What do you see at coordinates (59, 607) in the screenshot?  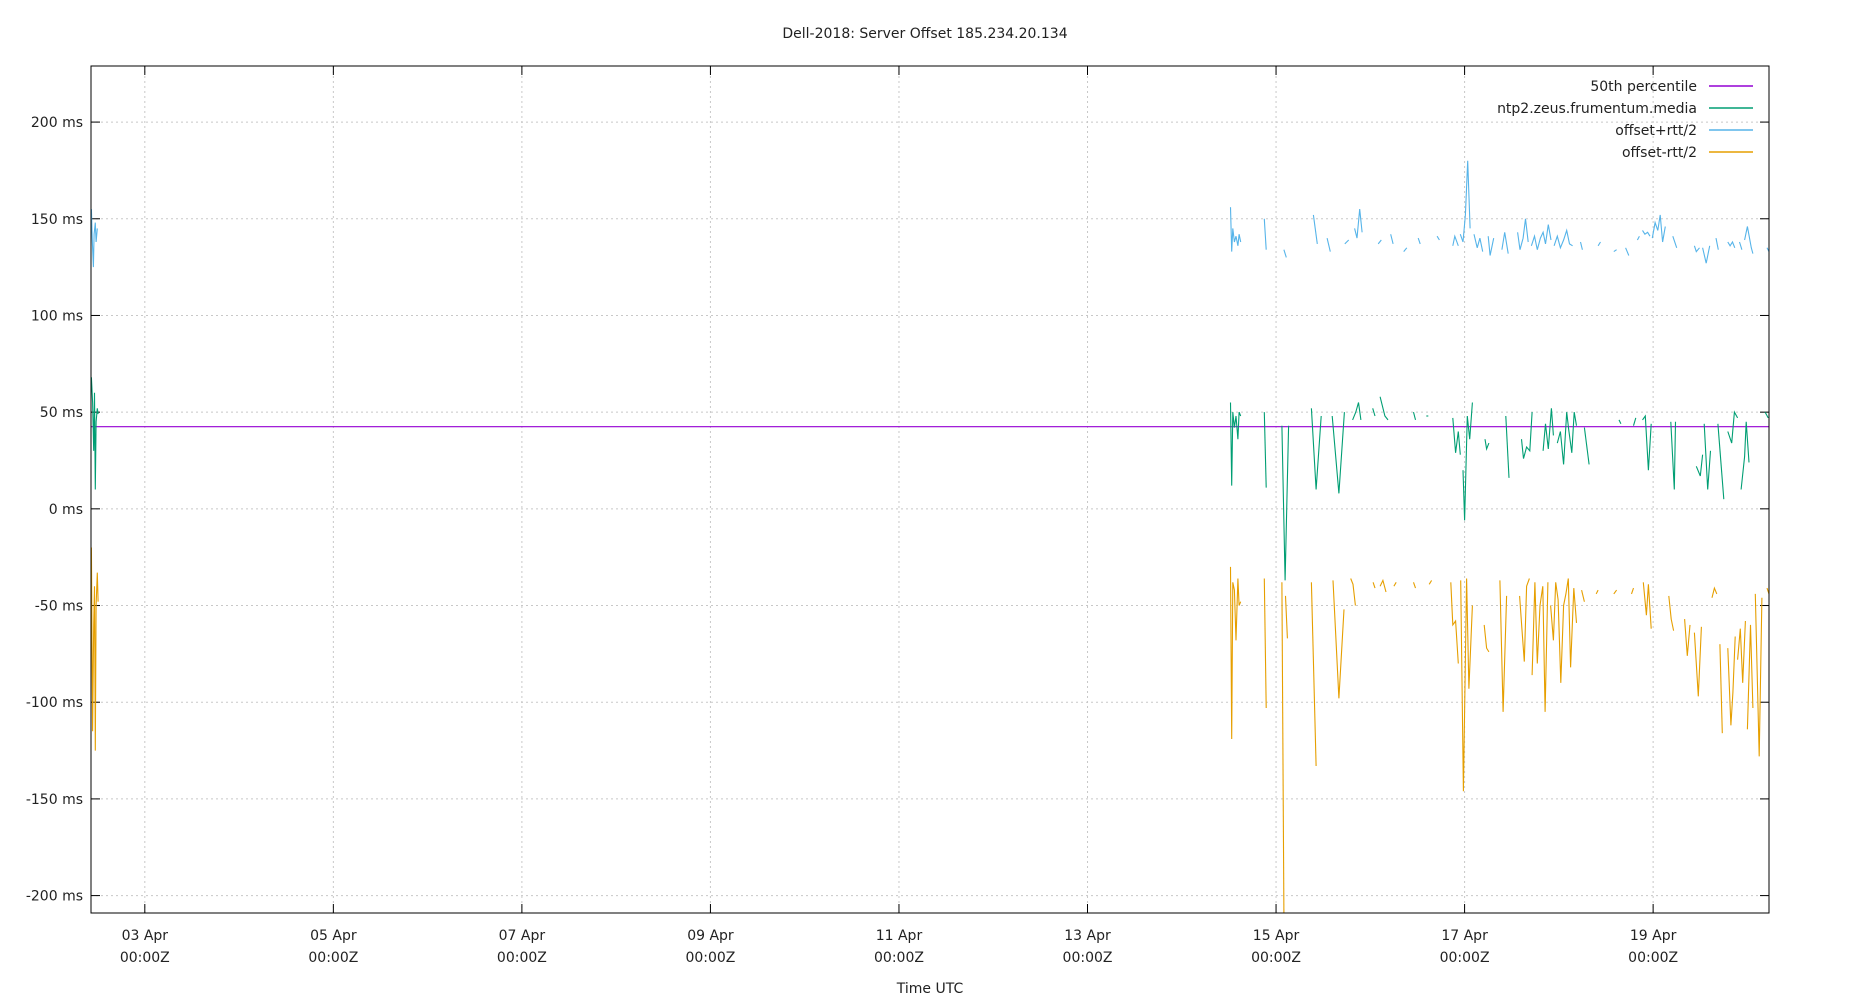 I see `y-tick-label: -50 ms` at bounding box center [59, 607].